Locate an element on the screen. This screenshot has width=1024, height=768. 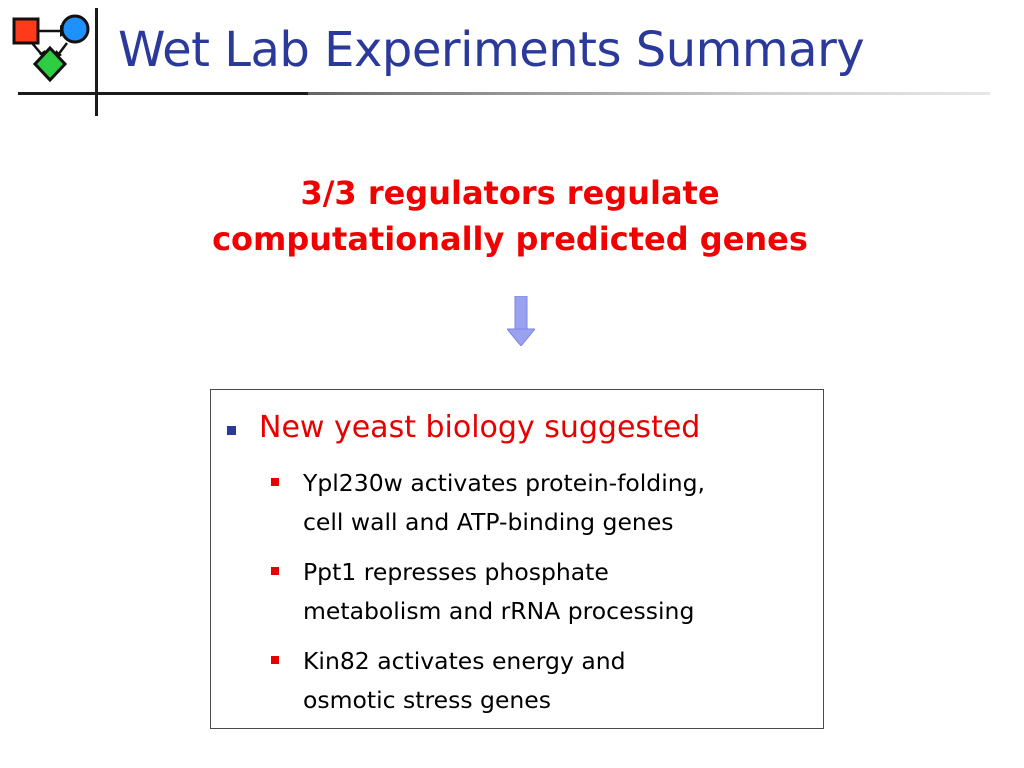
headline-line-1: 3/3 regulators regulate is located at coordinates (510, 193).